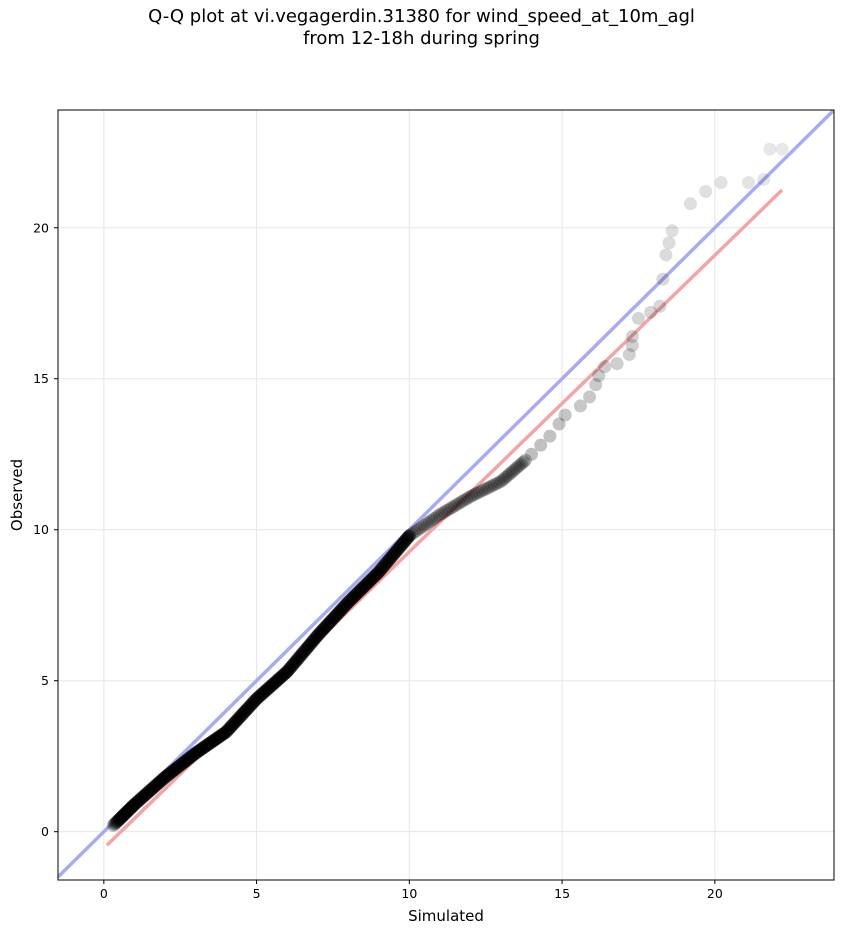  What do you see at coordinates (41, 529) in the screenshot?
I see `y-tick-label: 10` at bounding box center [41, 529].